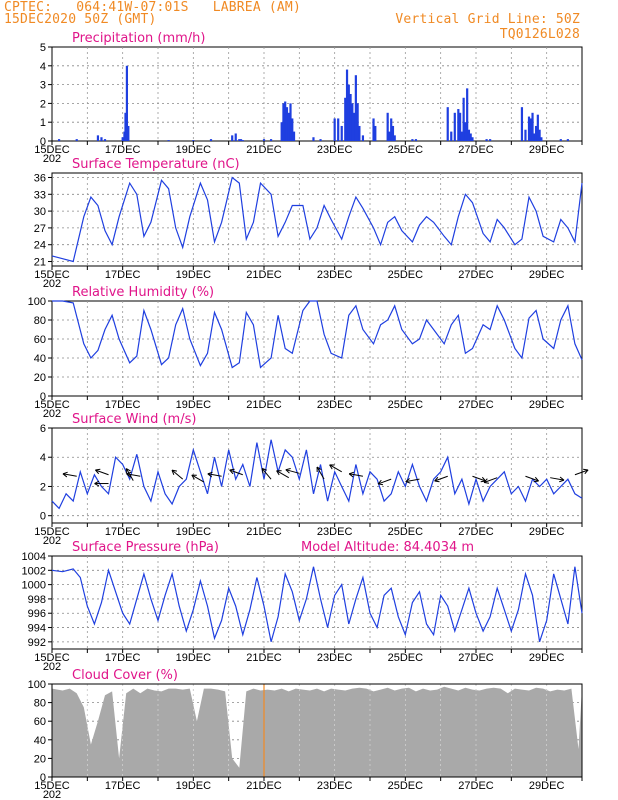  I want to click on temp-xtick-label: 21DEC, so click(264, 275).